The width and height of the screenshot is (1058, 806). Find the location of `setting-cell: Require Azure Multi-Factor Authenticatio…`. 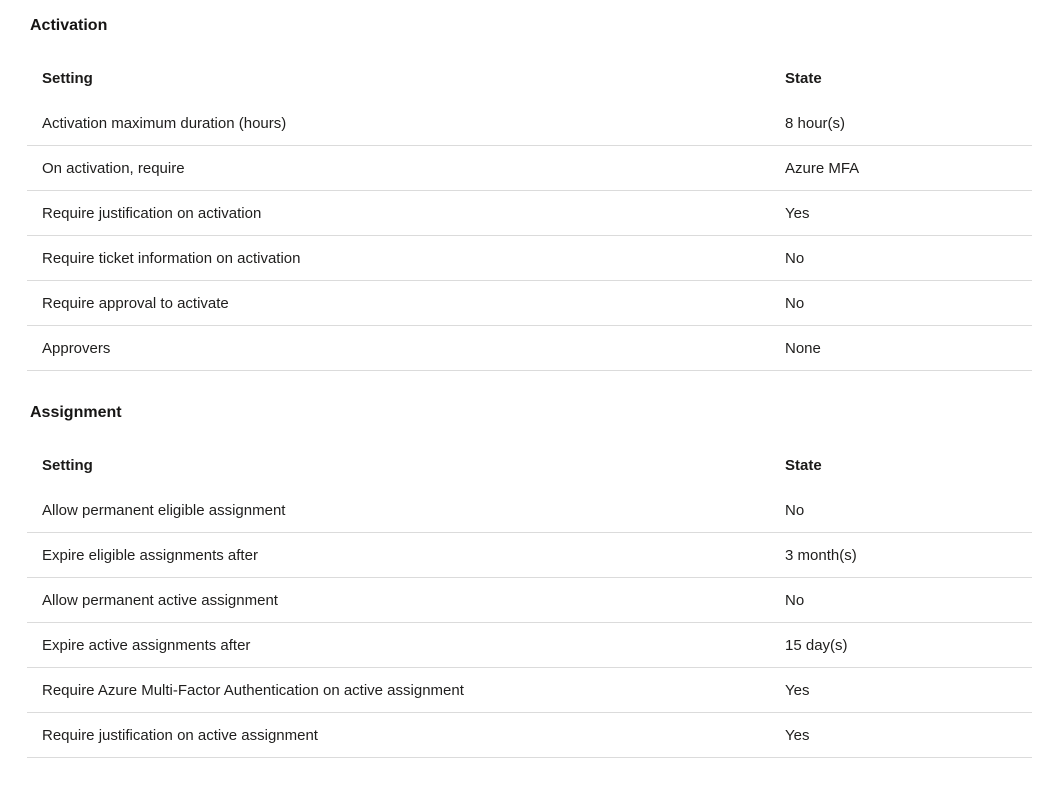

setting-cell: Require Azure Multi-Factor Authenticatio… is located at coordinates (253, 690).